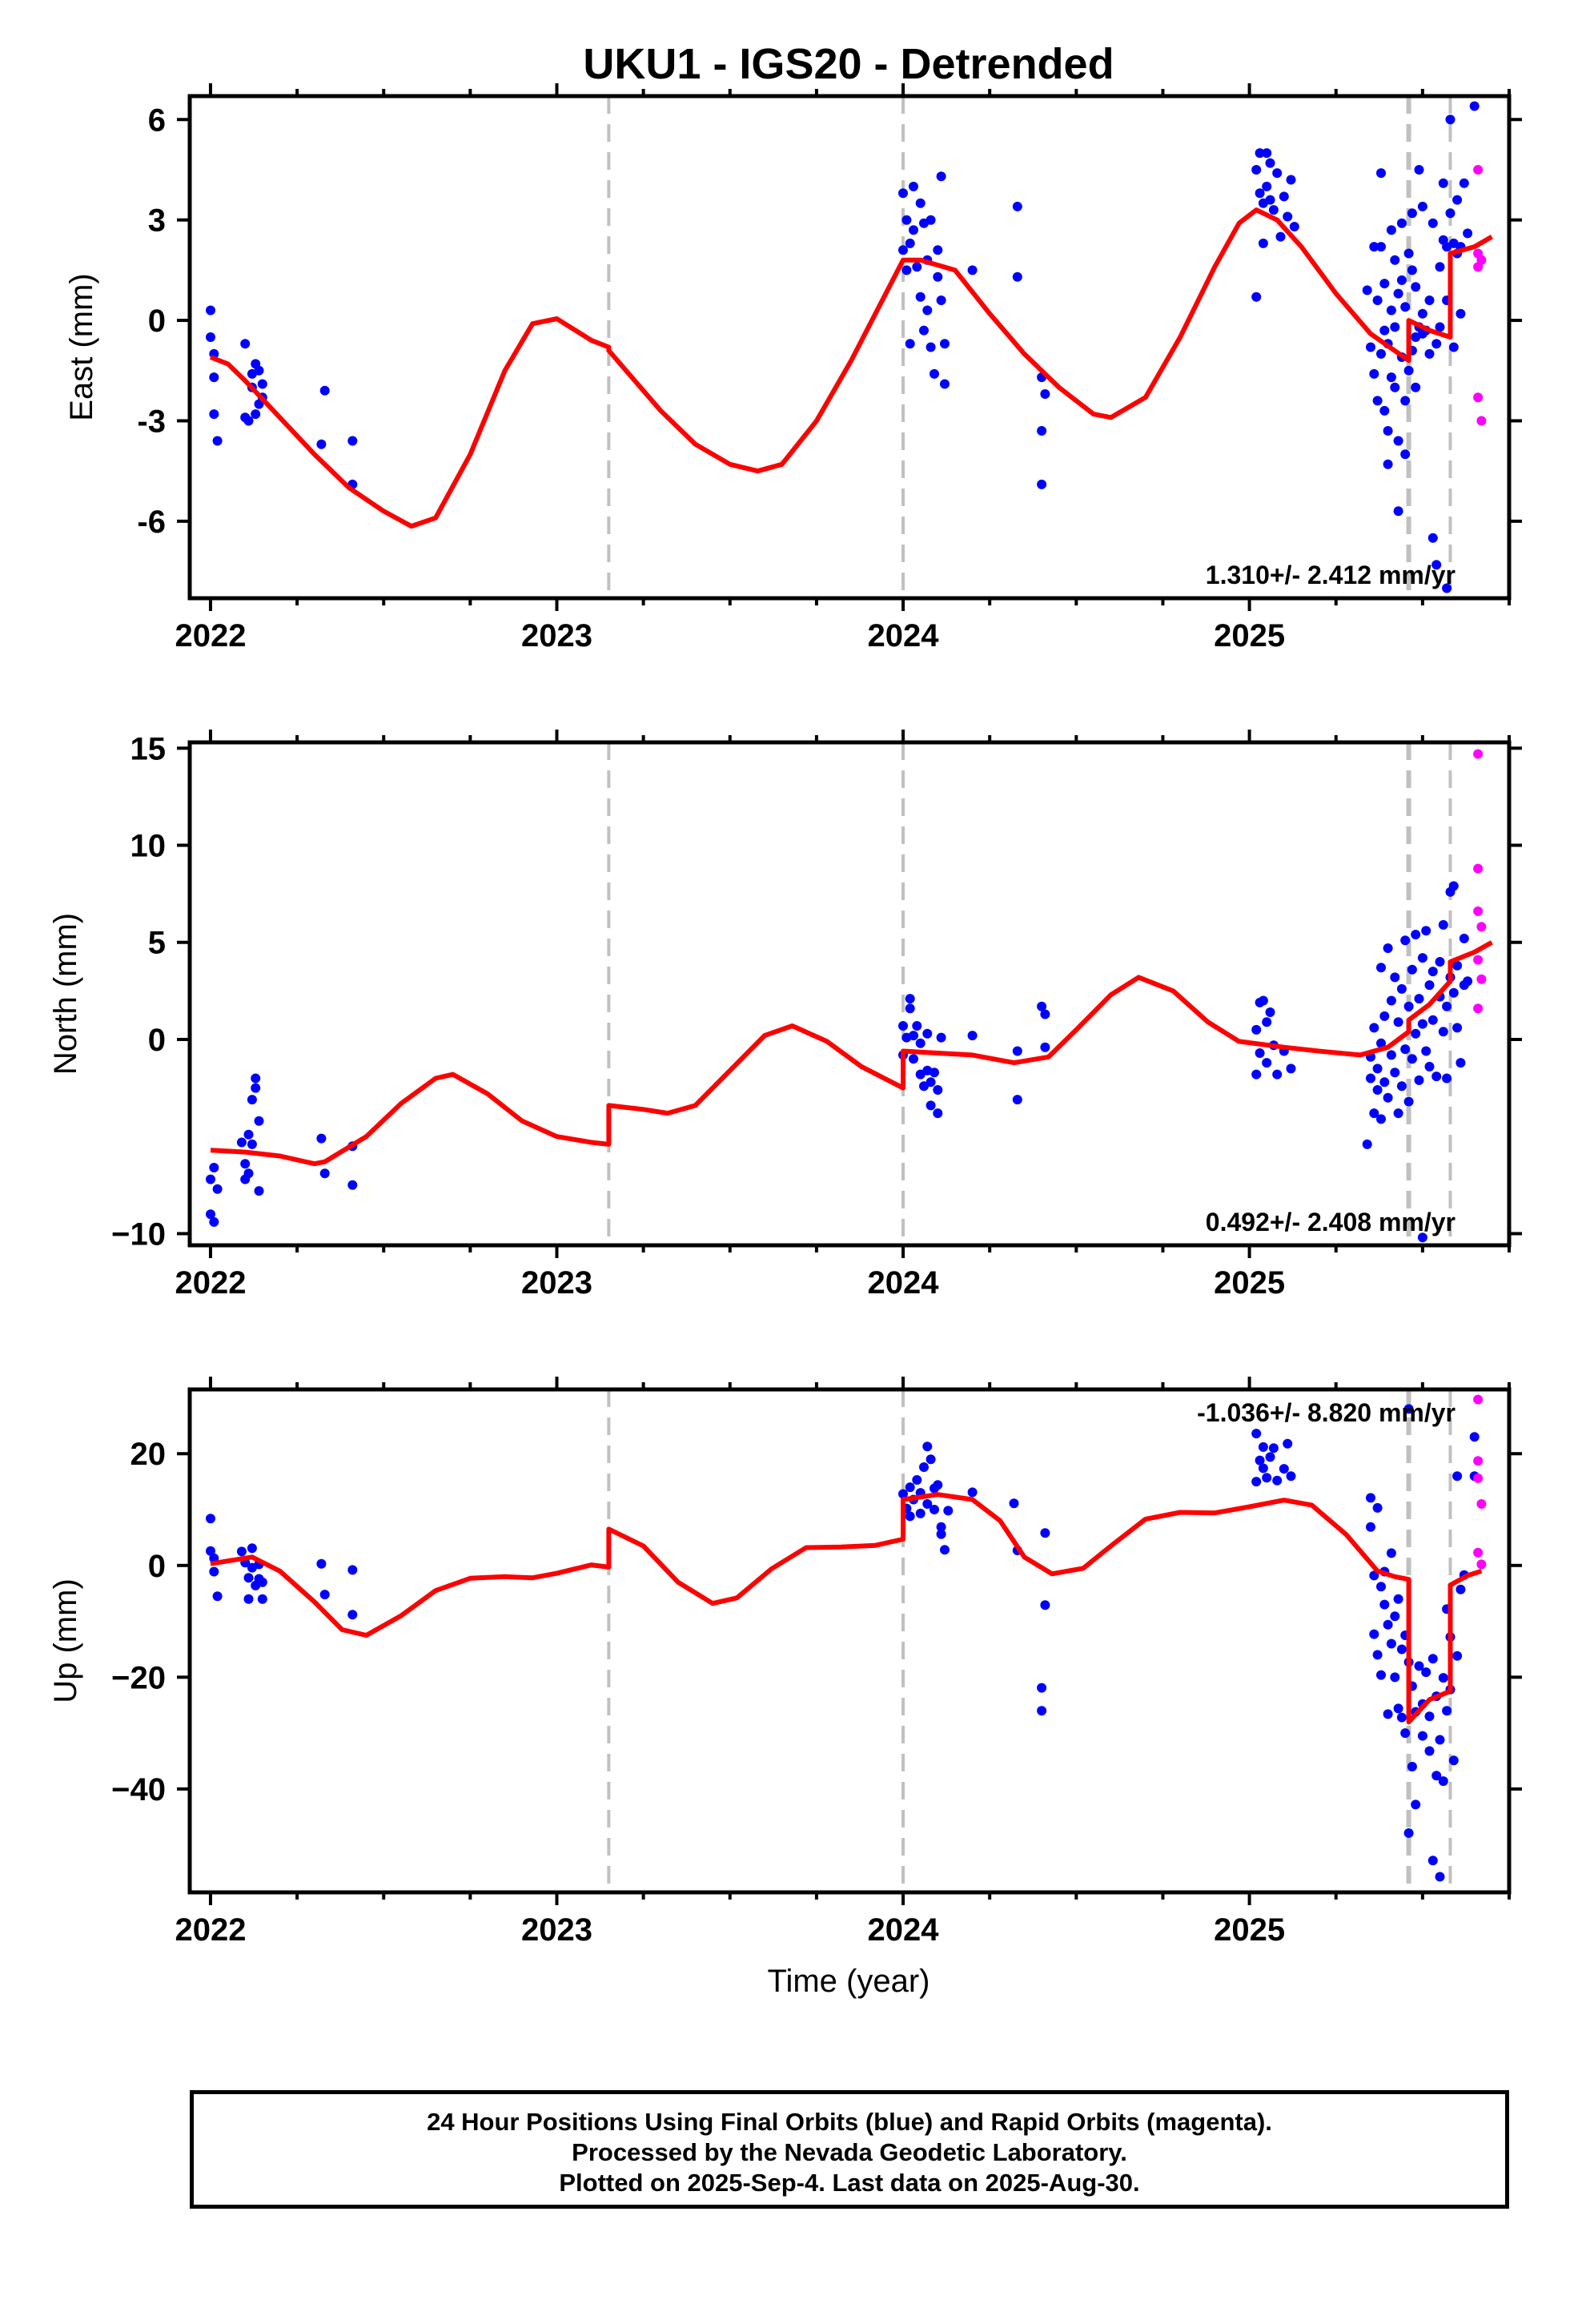 The height and width of the screenshot is (2324, 1582). Describe the element at coordinates (904, 635) in the screenshot. I see `x-tick-label: 2024` at that location.